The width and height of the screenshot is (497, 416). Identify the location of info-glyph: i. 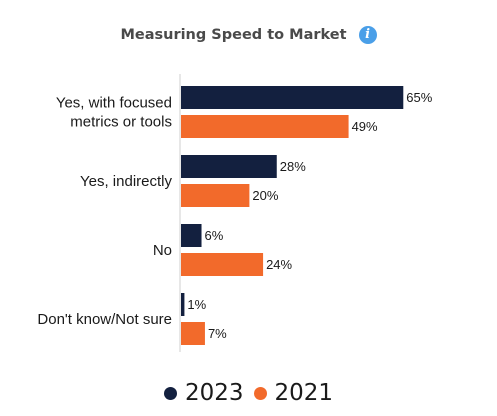
(368, 34).